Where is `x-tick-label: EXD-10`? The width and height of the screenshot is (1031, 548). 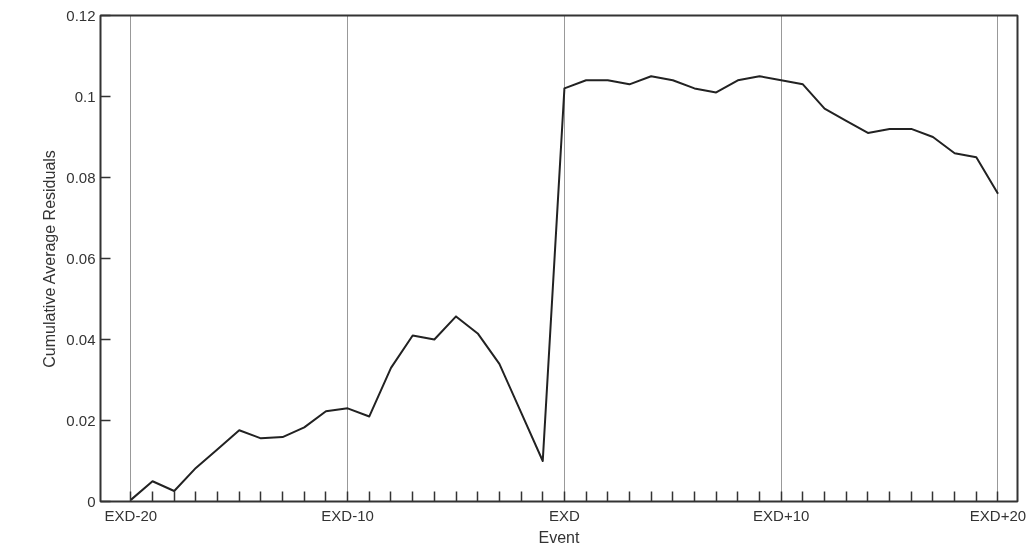
x-tick-label: EXD-10 is located at coordinates (347, 515).